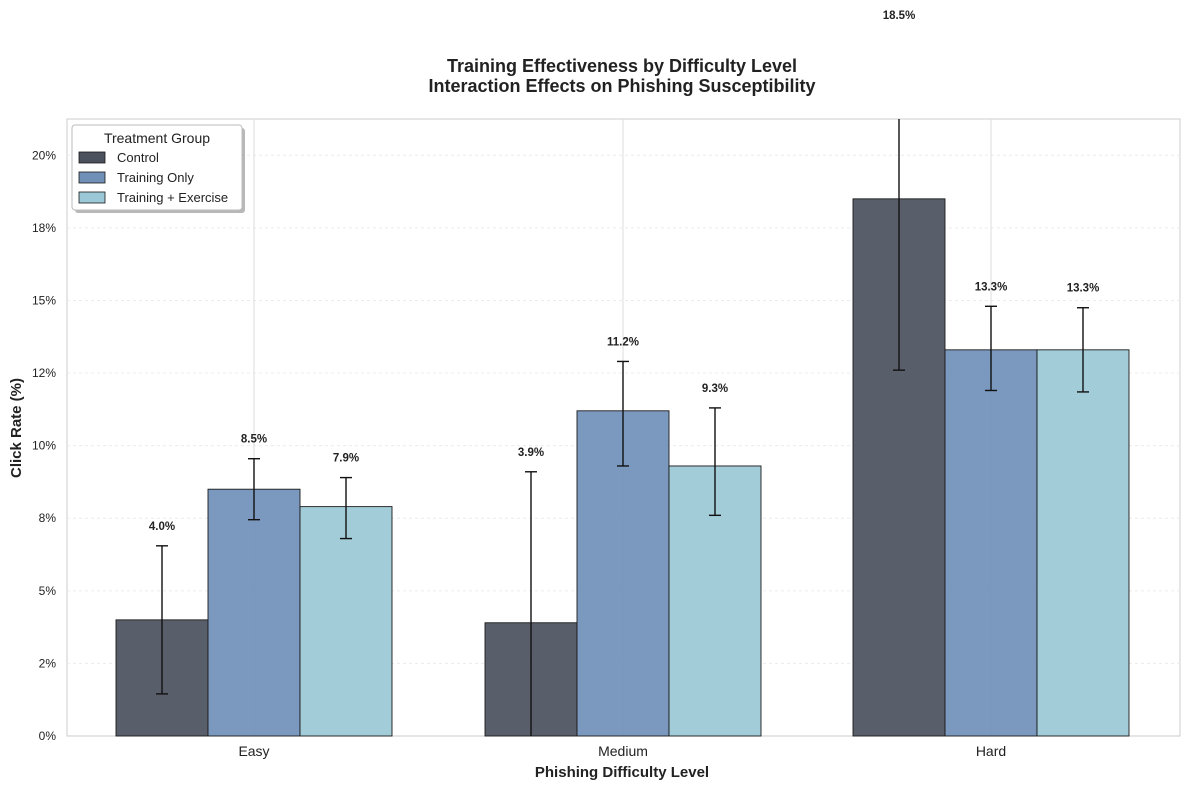 This screenshot has height=790, width=1189. Describe the element at coordinates (899, 16) in the screenshot. I see `data-label: 18.5%` at that location.